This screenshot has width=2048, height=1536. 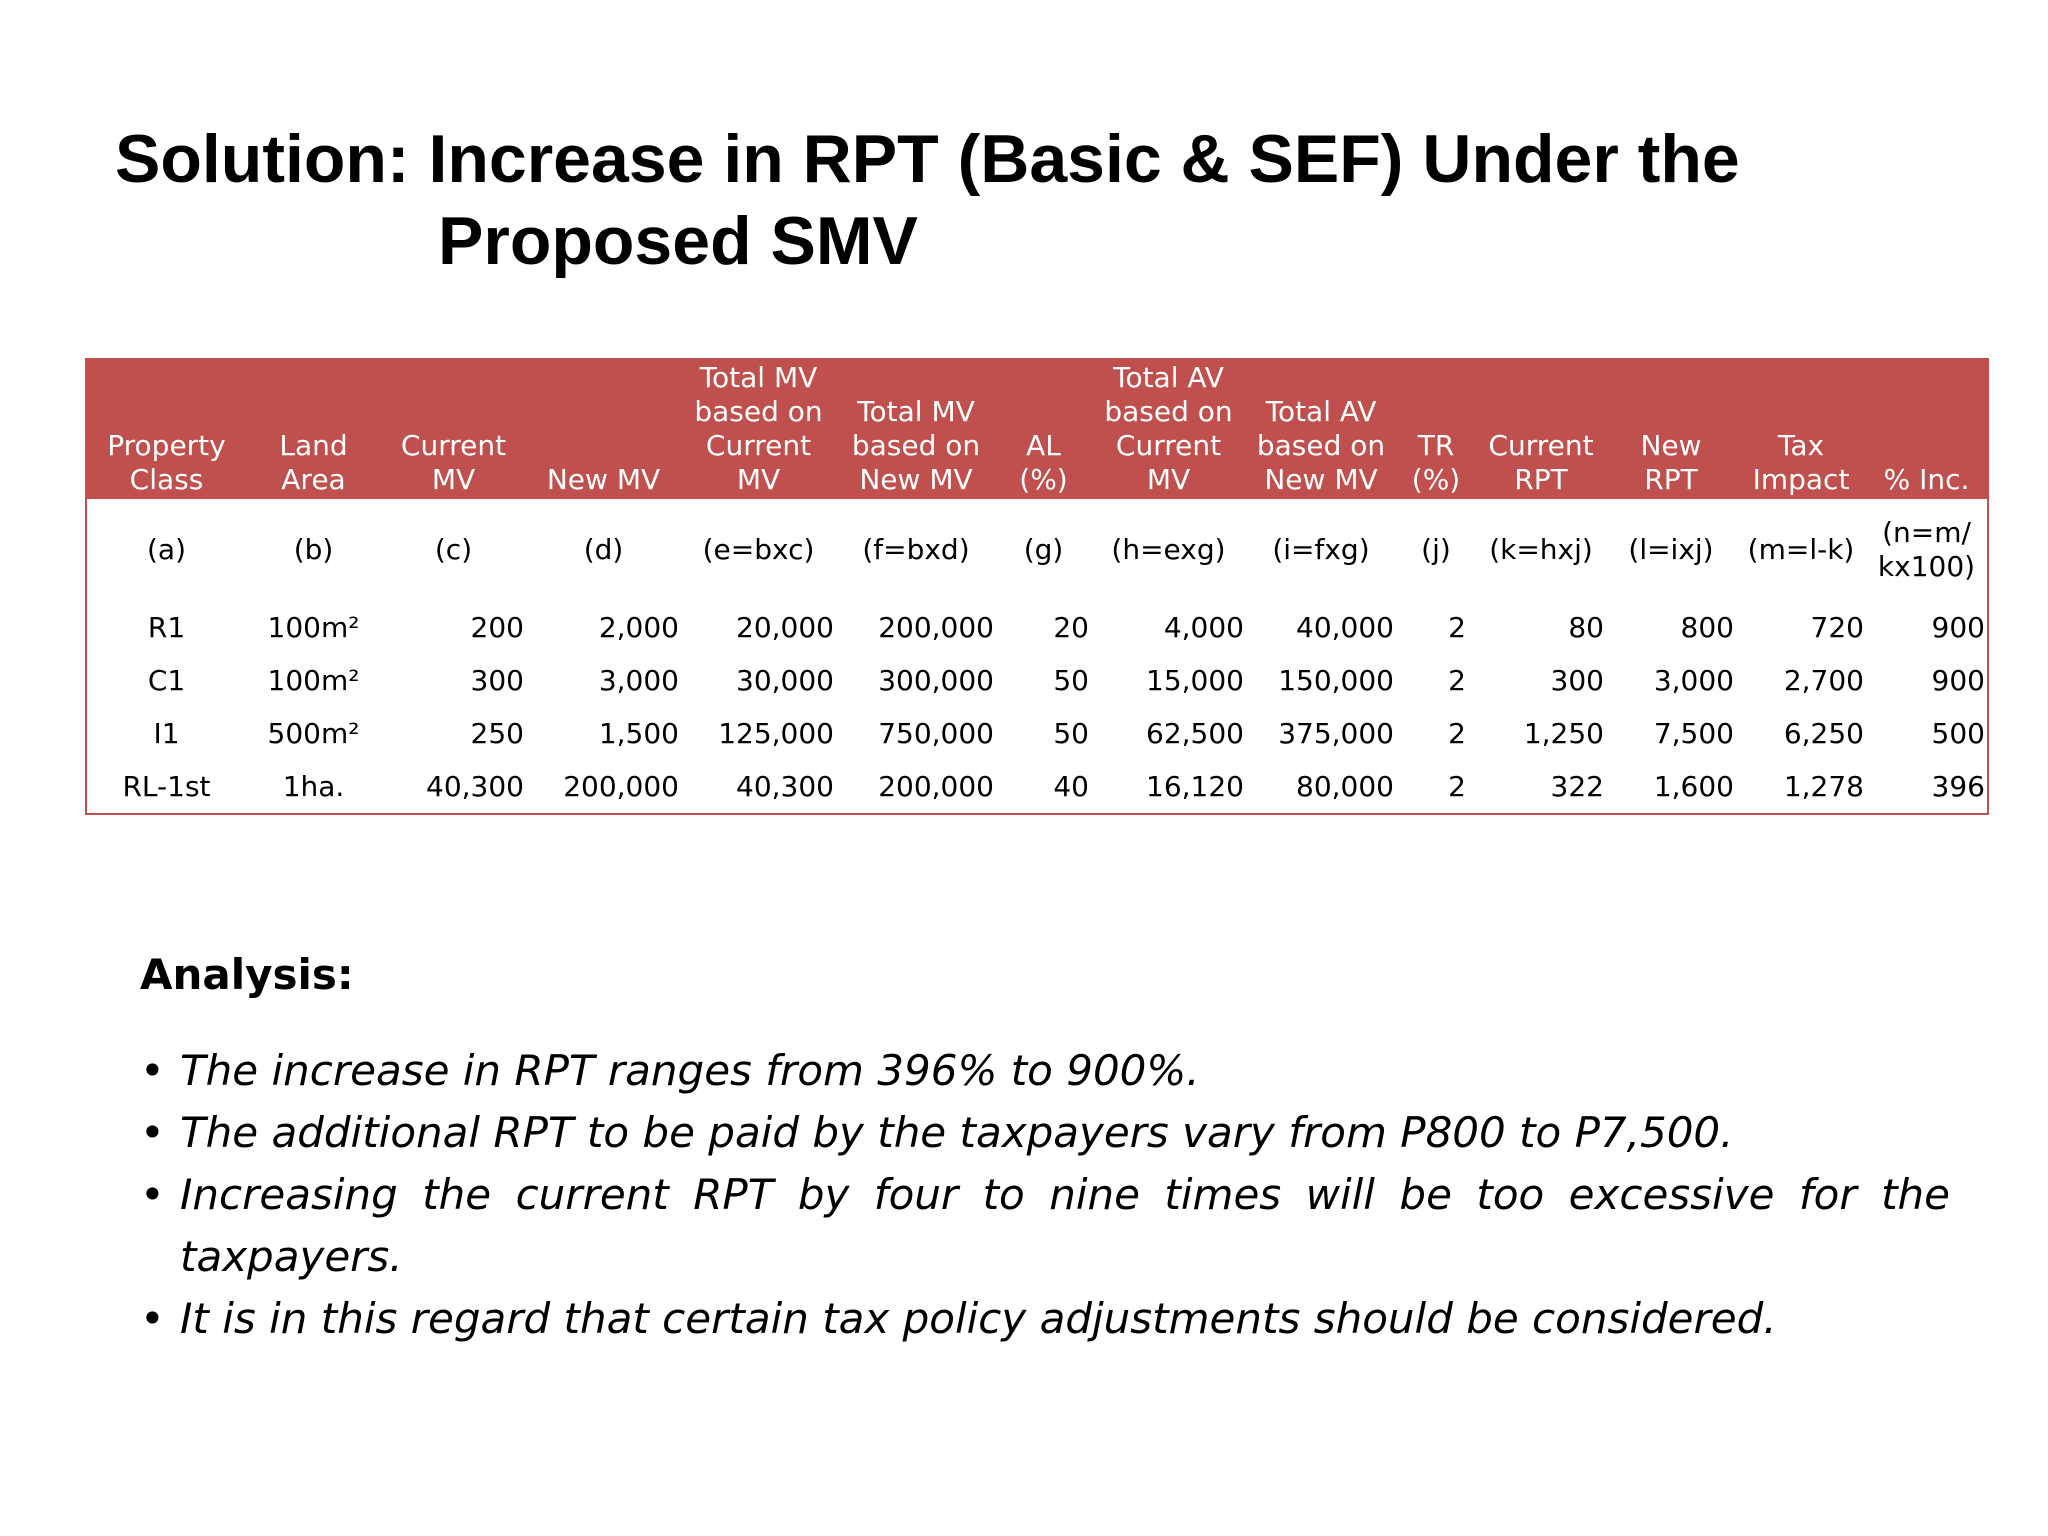 I want to click on formula-cell: (b), so click(x=313, y=550).